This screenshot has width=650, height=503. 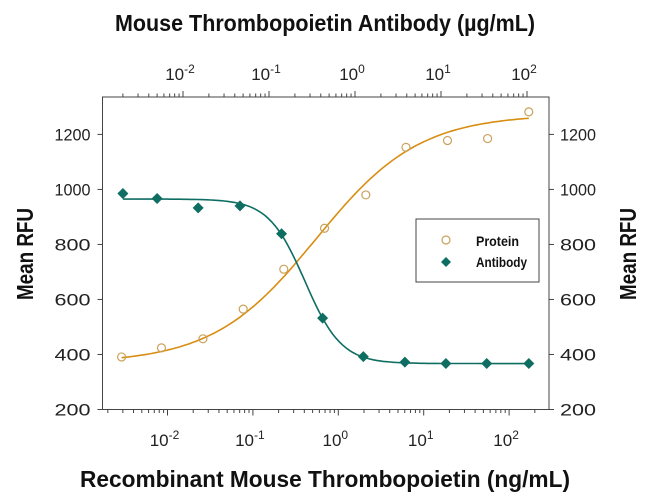 What do you see at coordinates (501, 262) in the screenshot?
I see `legend-antibody-label: Antibody` at bounding box center [501, 262].